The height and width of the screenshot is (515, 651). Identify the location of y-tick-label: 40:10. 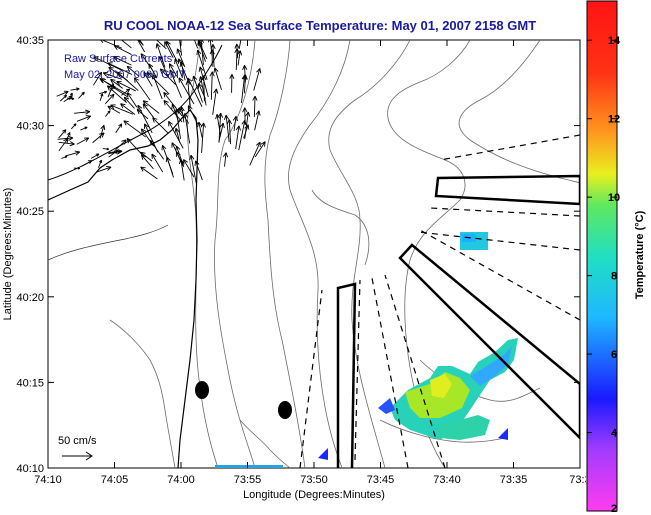
(30, 469).